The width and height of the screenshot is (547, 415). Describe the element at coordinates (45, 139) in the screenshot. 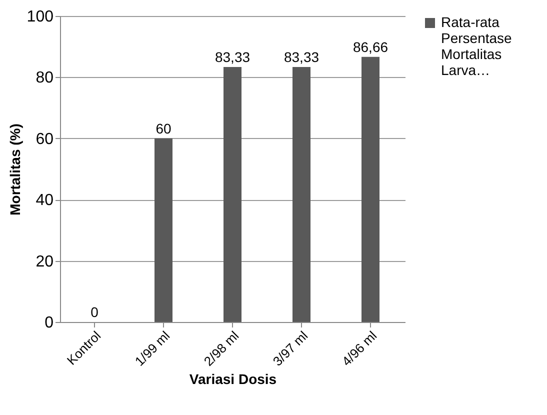

I see `y-tick-label: 60` at that location.